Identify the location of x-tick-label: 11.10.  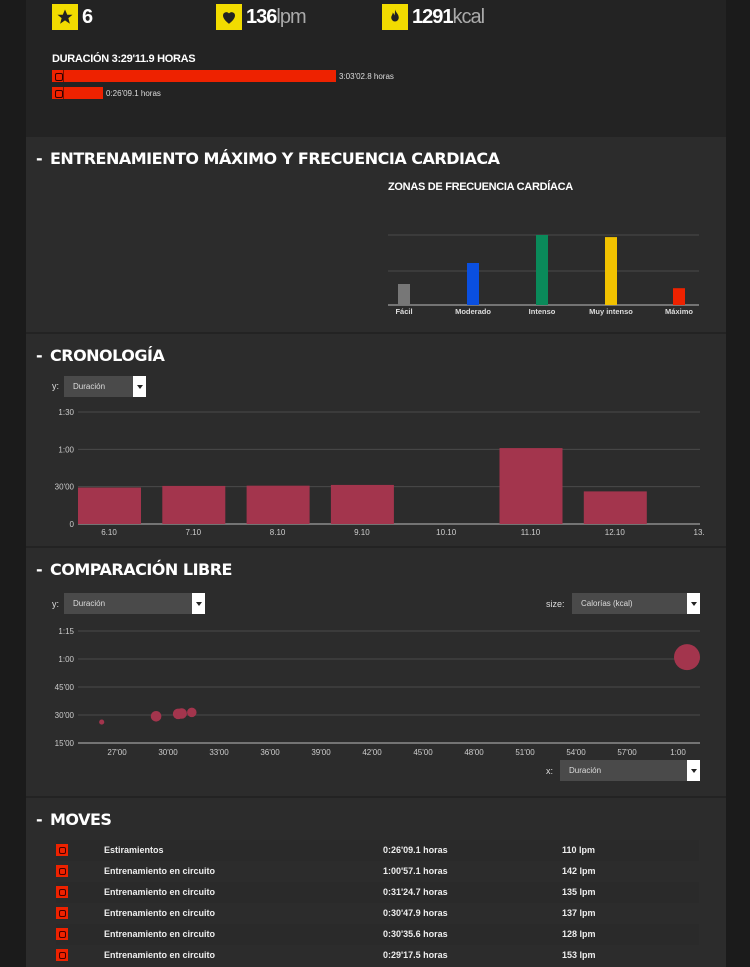
(531, 532).